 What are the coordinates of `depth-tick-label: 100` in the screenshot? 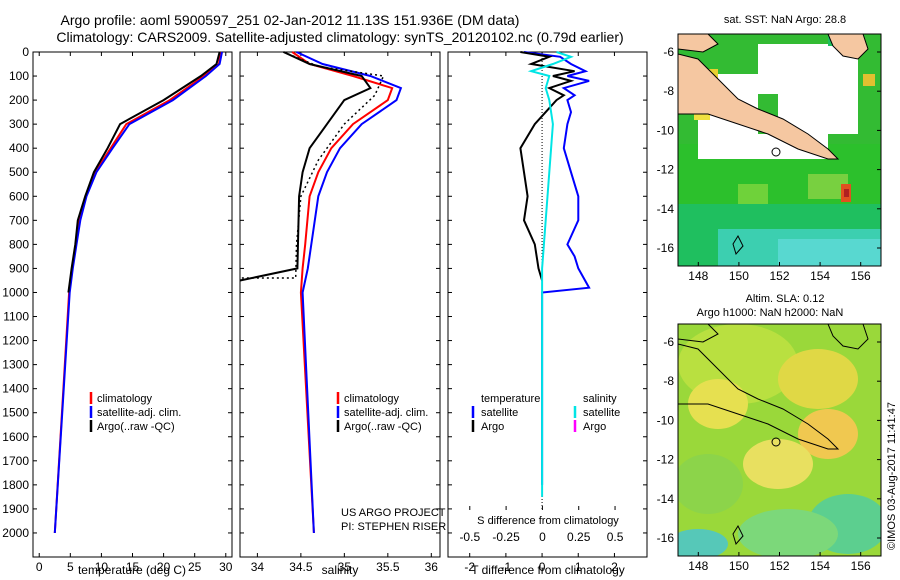 It's located at (19, 76).